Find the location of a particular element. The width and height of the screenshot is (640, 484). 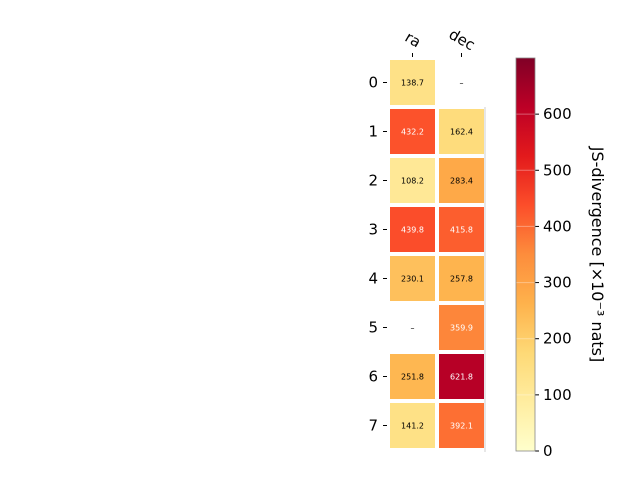

heatmap-cell-label: 621.8 is located at coordinates (461, 377).